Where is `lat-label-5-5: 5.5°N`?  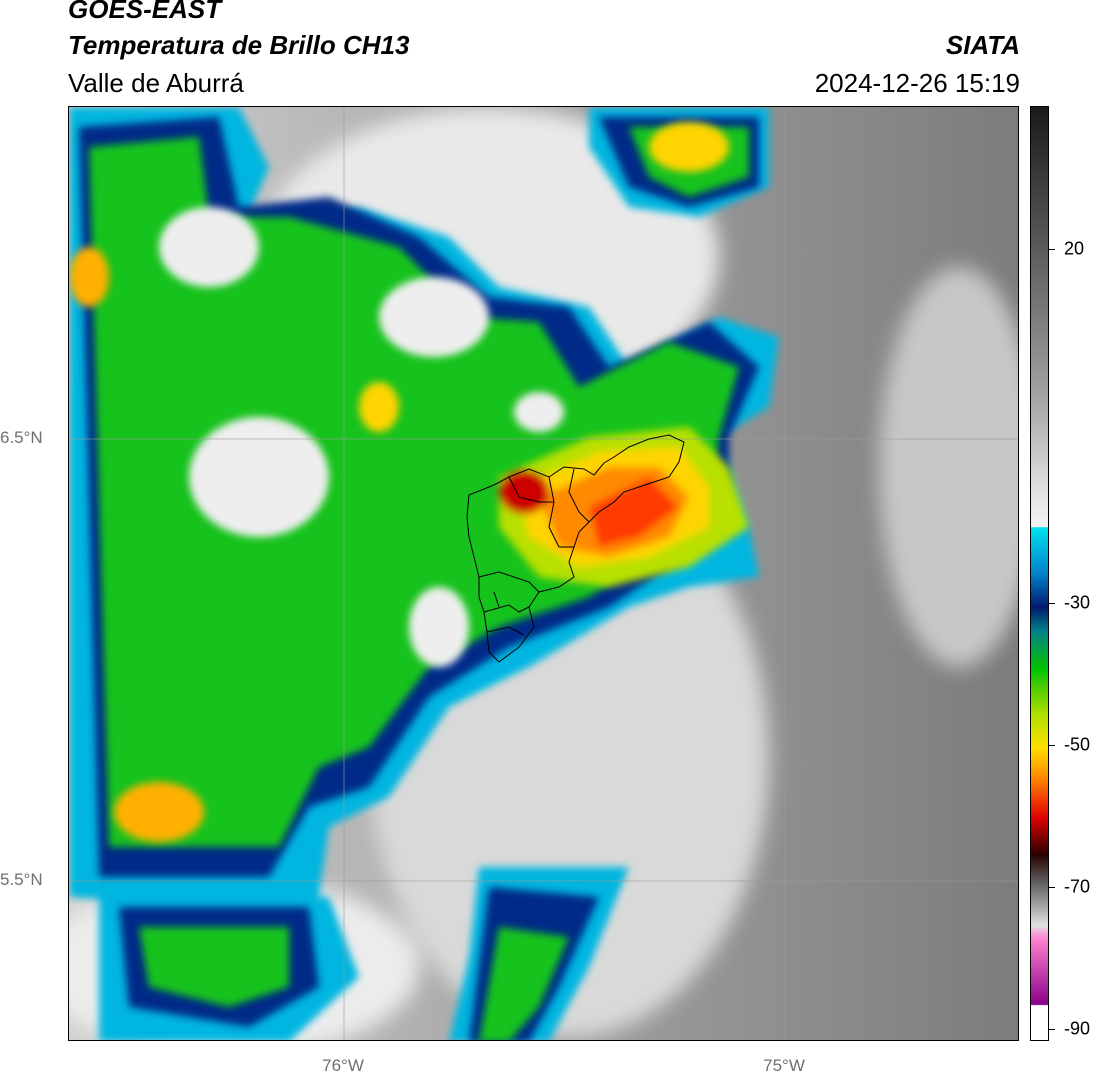
lat-label-5-5: 5.5°N is located at coordinates (21, 879).